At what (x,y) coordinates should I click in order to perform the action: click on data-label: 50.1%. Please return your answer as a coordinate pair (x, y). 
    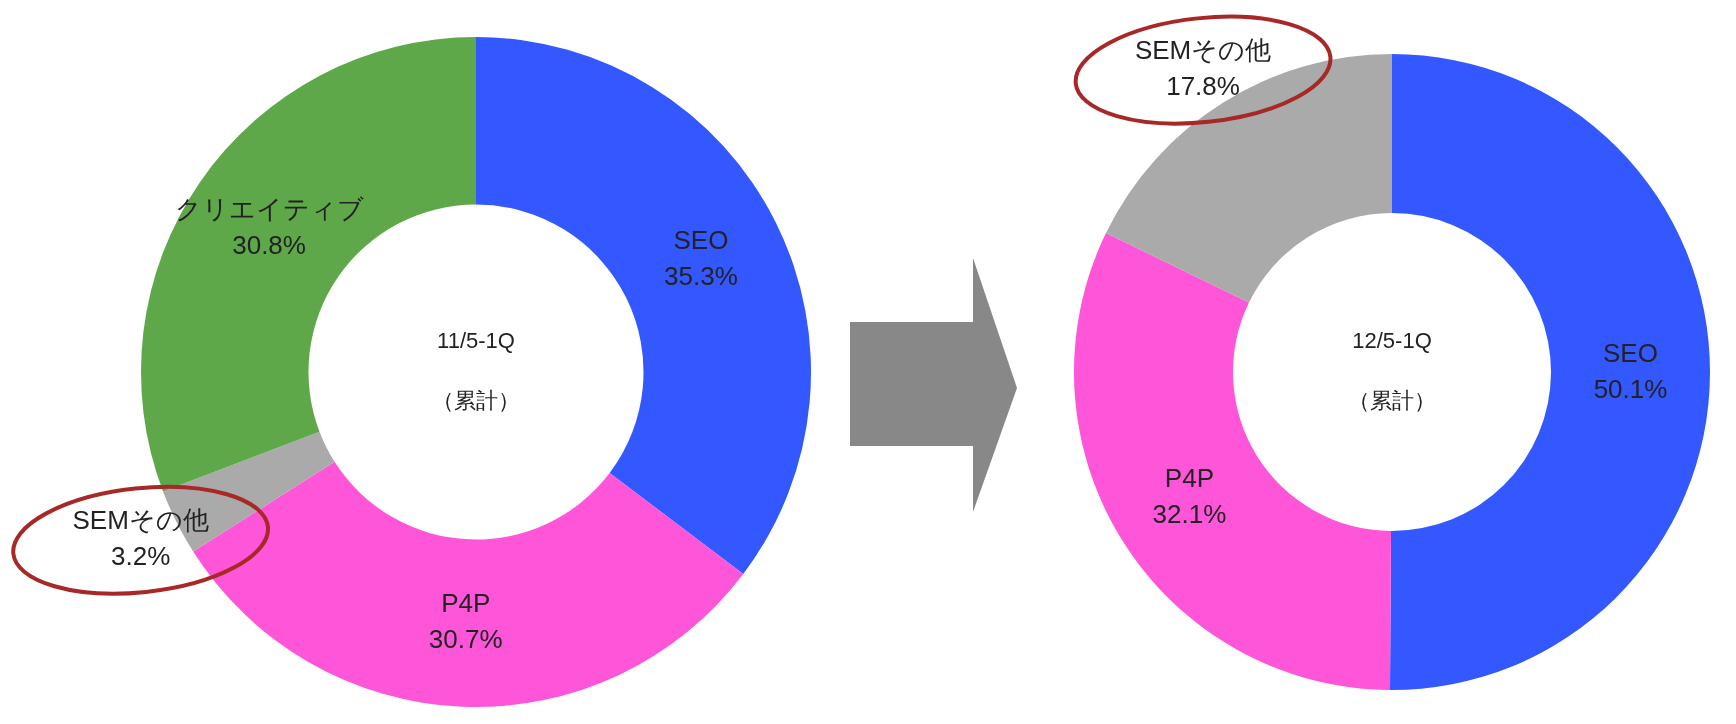
    Looking at the image, I should click on (1630, 388).